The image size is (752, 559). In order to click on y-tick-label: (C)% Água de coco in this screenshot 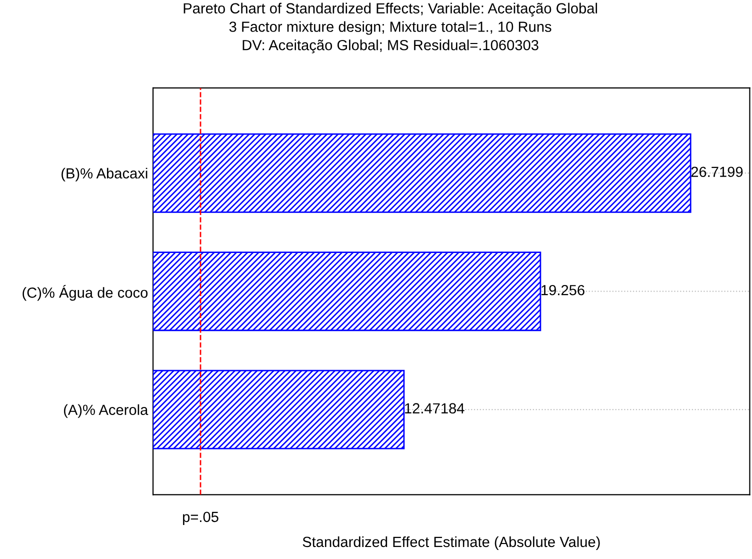, I will do `click(85, 293)`.